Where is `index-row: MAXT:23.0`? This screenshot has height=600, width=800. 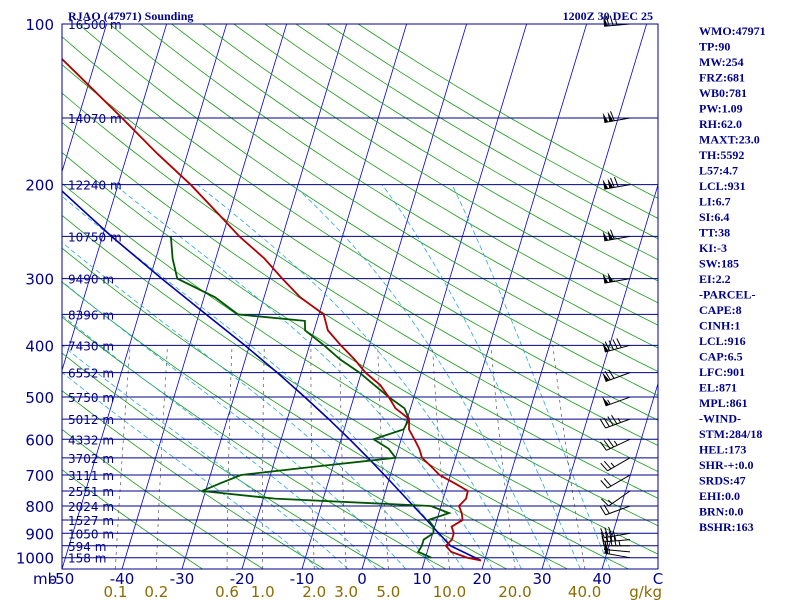
index-row: MAXT:23.0 is located at coordinates (729, 140).